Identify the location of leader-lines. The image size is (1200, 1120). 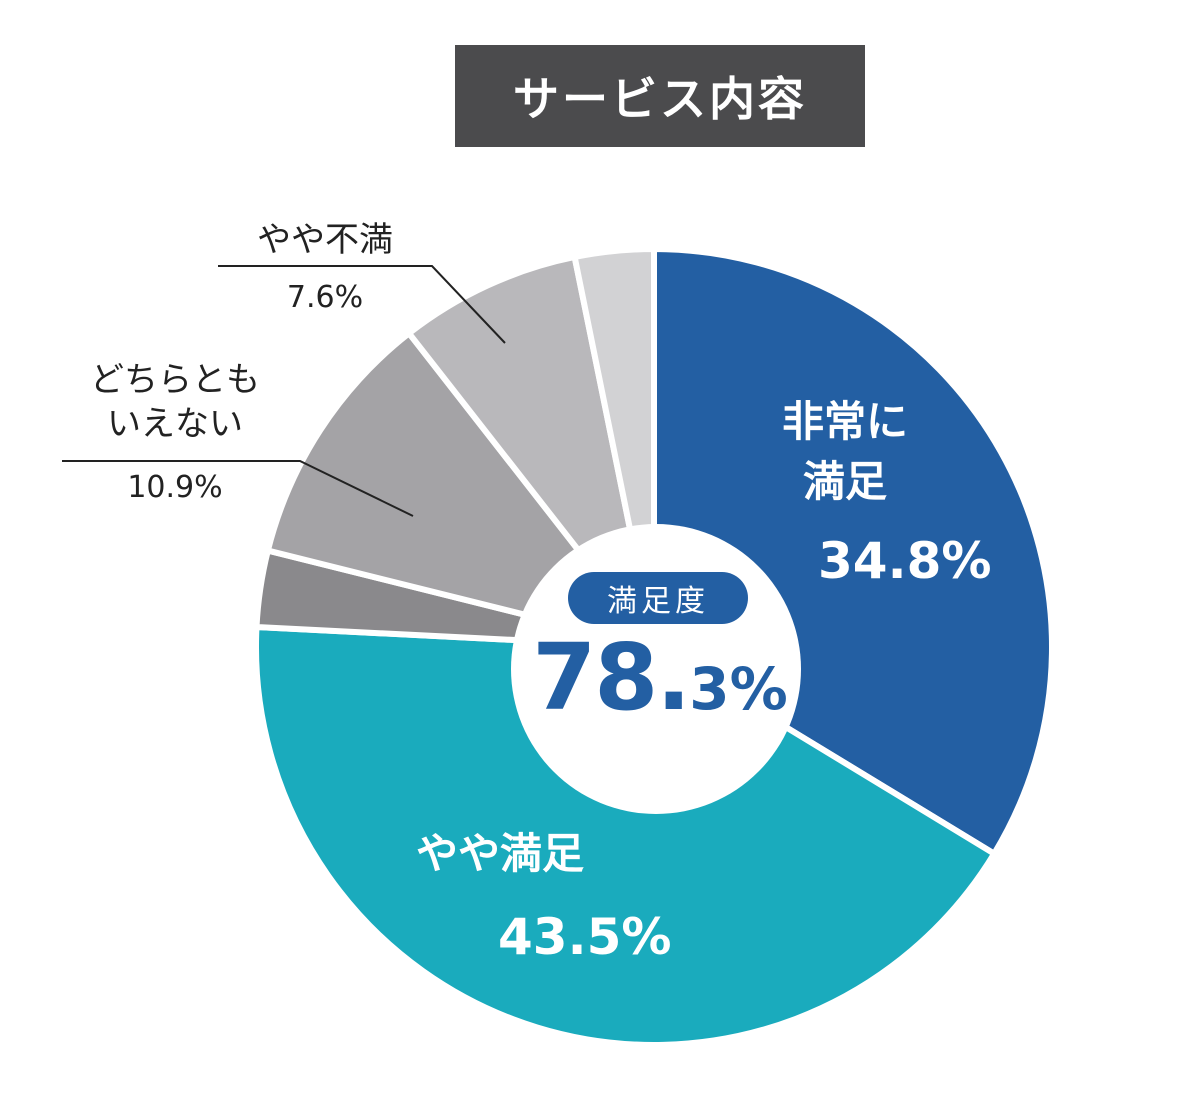
(284, 391).